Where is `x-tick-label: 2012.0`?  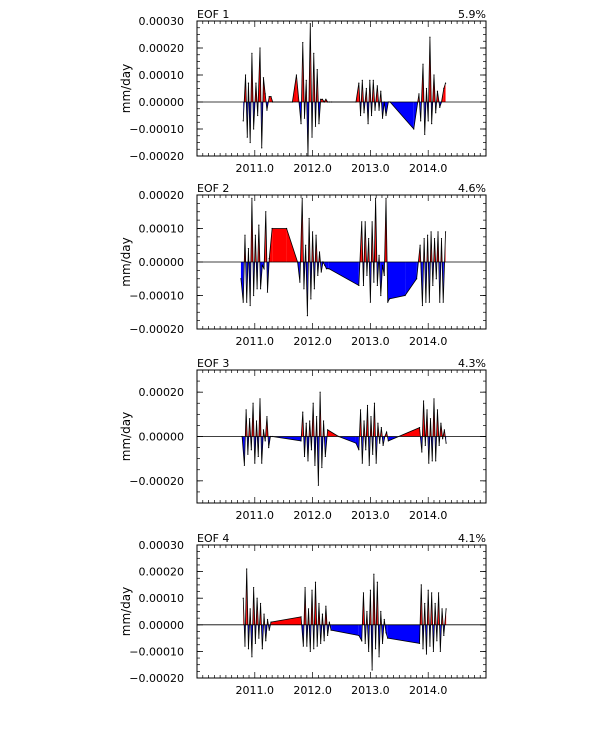
x-tick-label: 2012.0 is located at coordinates (312, 168).